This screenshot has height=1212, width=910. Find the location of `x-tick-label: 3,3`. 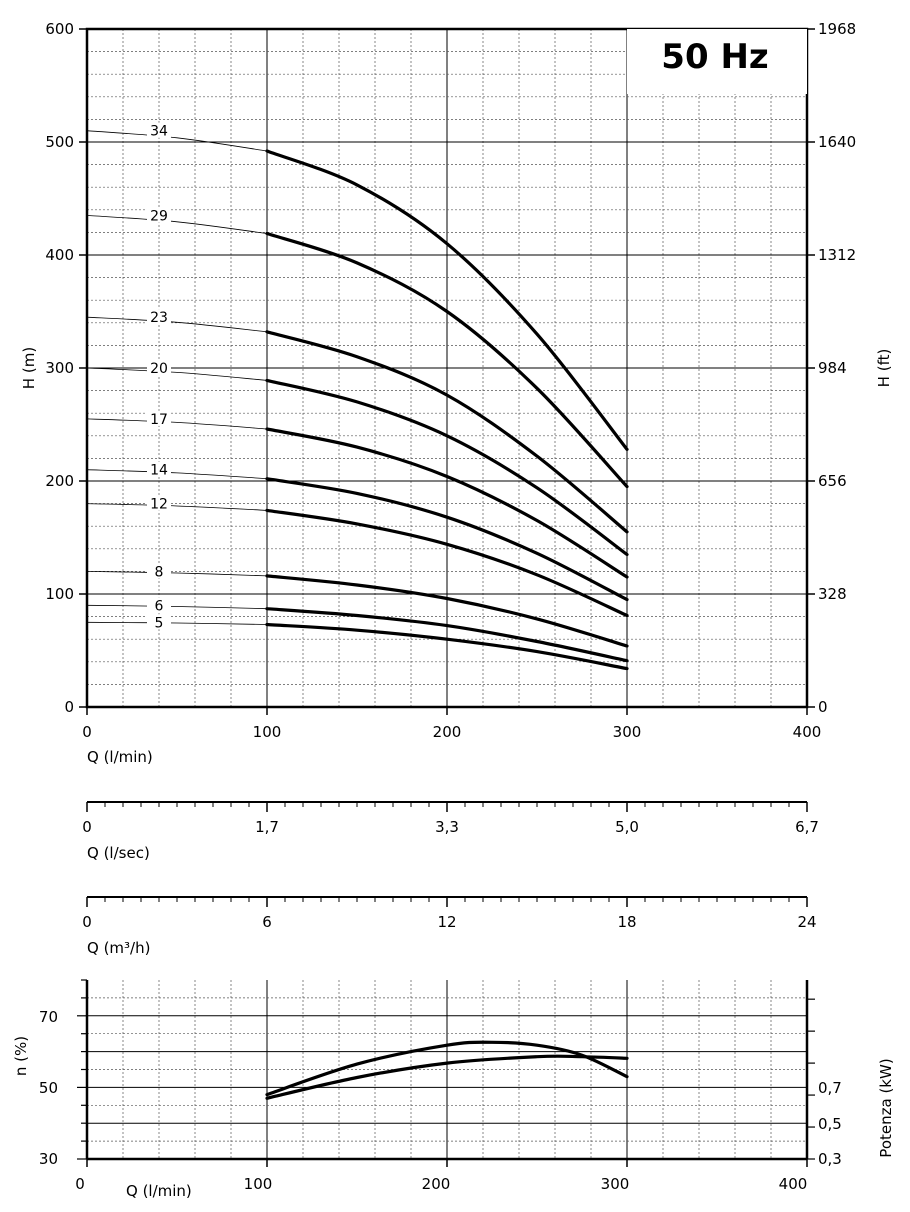

x-tick-label: 3,3 is located at coordinates (447, 827).